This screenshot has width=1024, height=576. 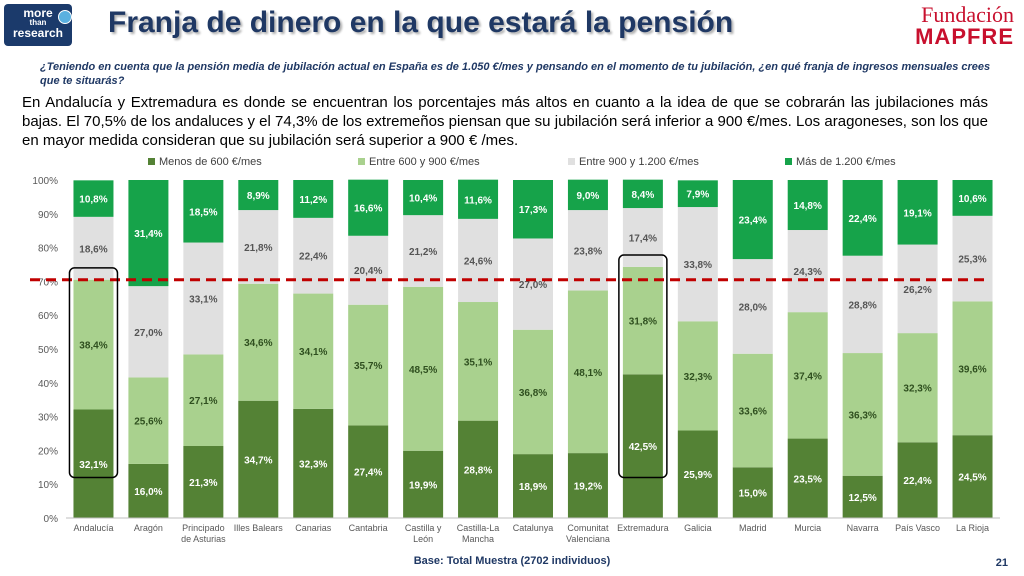 I want to click on data-label: 12,5%, so click(x=862, y=498).